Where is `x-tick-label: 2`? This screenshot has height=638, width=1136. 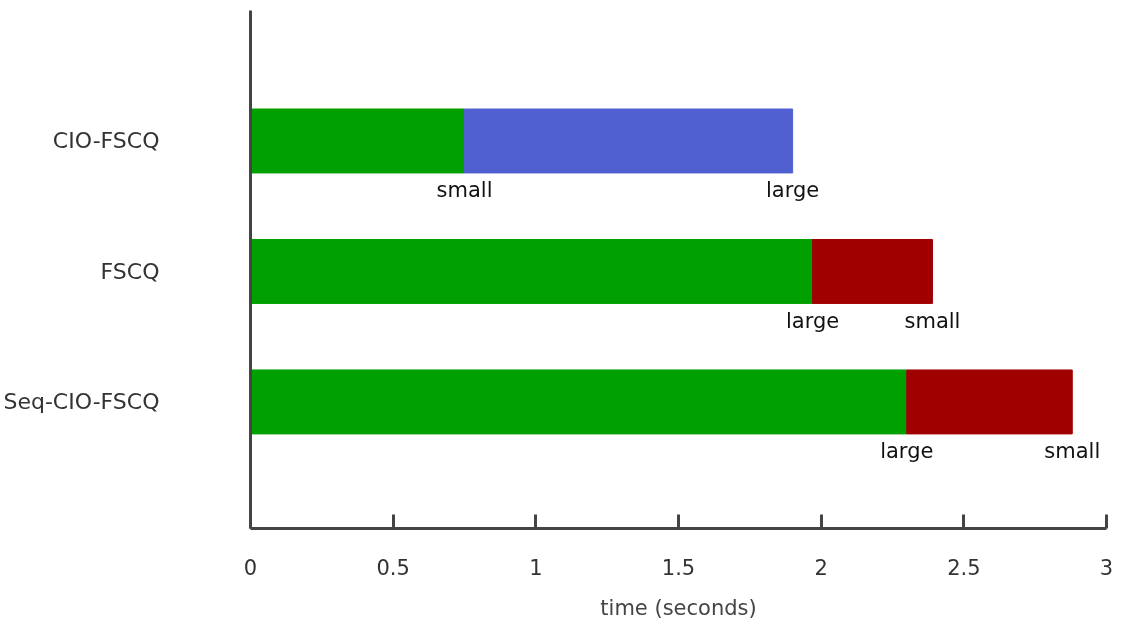 x-tick-label: 2 is located at coordinates (821, 567).